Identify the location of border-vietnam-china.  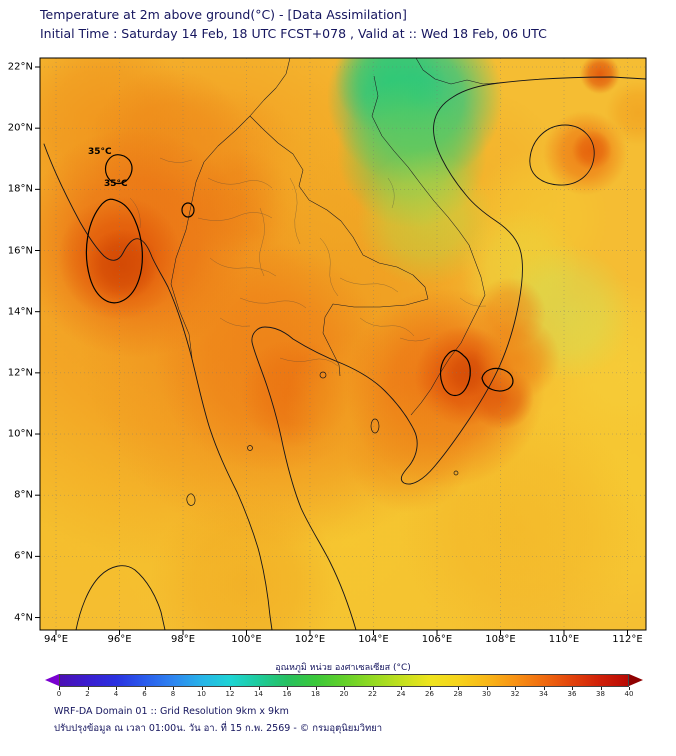
(457, 71).